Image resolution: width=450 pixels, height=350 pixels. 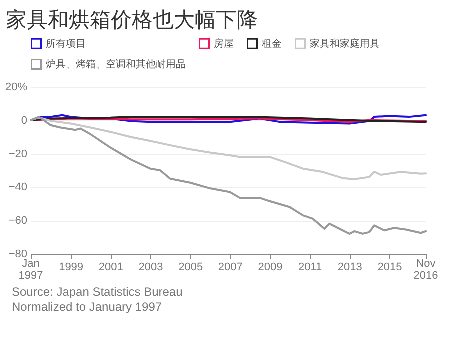 I want to click on x-tick-label: 2015, so click(x=390, y=268).